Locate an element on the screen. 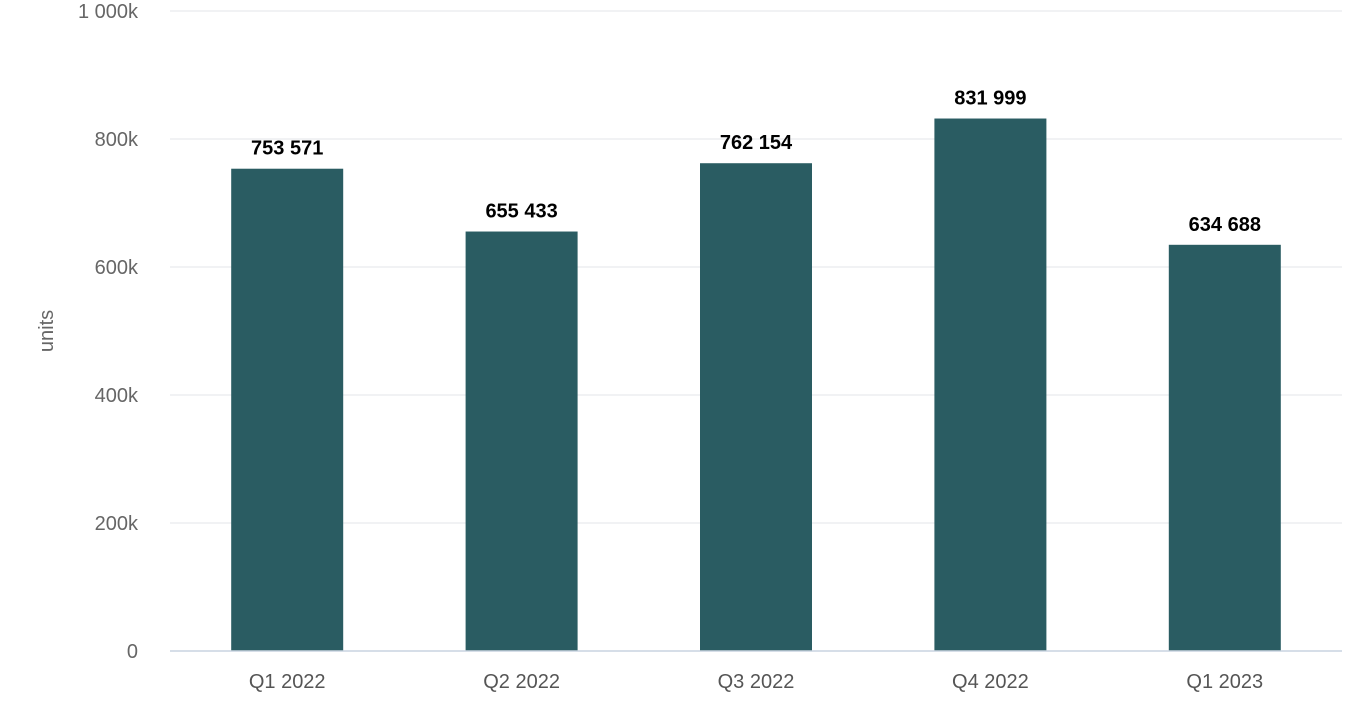 The width and height of the screenshot is (1362, 708). y-tick-label: 800k is located at coordinates (117, 140).